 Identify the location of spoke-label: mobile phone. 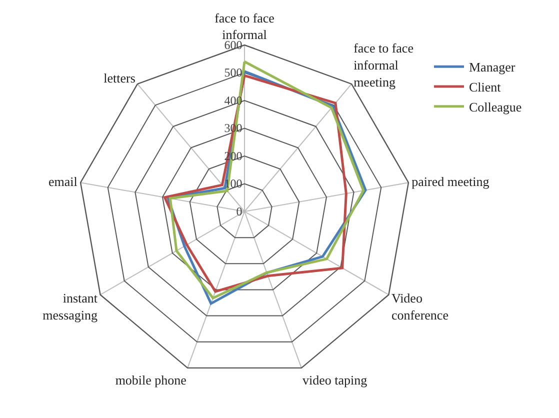
(151, 380).